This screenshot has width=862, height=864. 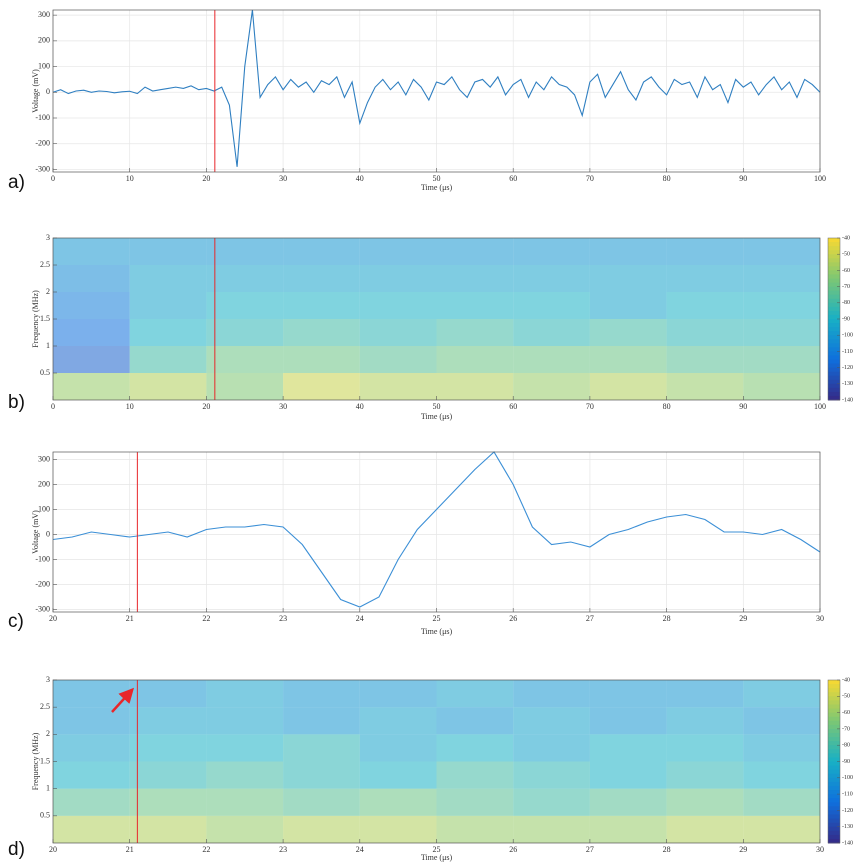 I want to click on colorbar-tick-label: -50, so click(x=846, y=697).